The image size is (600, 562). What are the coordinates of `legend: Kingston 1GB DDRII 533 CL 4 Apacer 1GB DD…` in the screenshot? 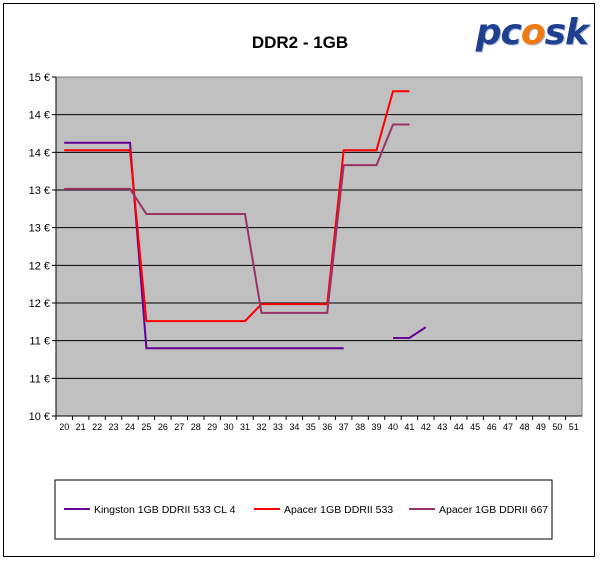 It's located at (303, 509).